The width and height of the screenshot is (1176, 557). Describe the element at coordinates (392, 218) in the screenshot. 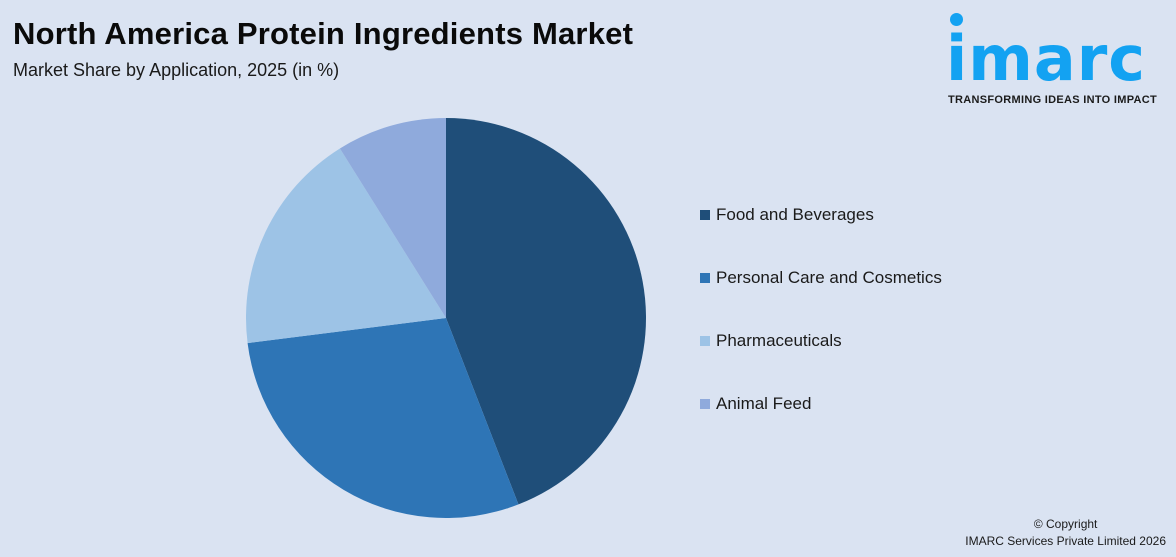

I see `pie-slice-animal-feed` at that location.